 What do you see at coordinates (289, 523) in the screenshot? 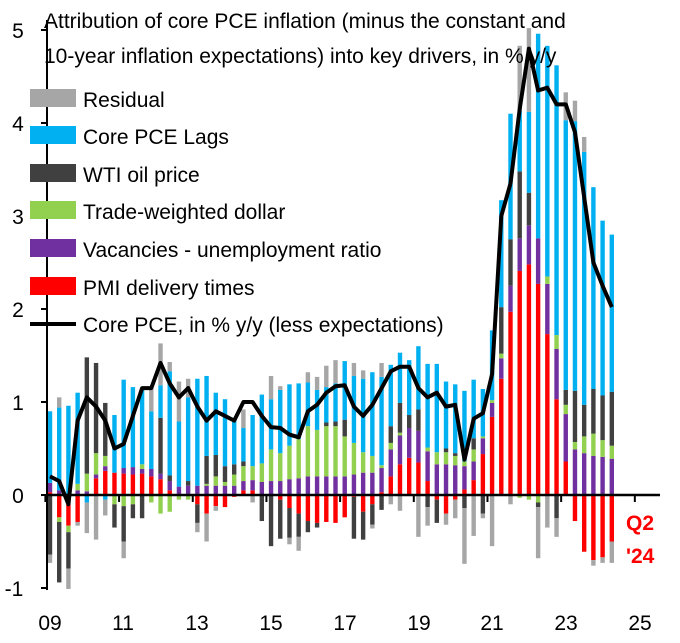
I see `bar-segment-wti-oil-price-2015Q3` at bounding box center [289, 523].